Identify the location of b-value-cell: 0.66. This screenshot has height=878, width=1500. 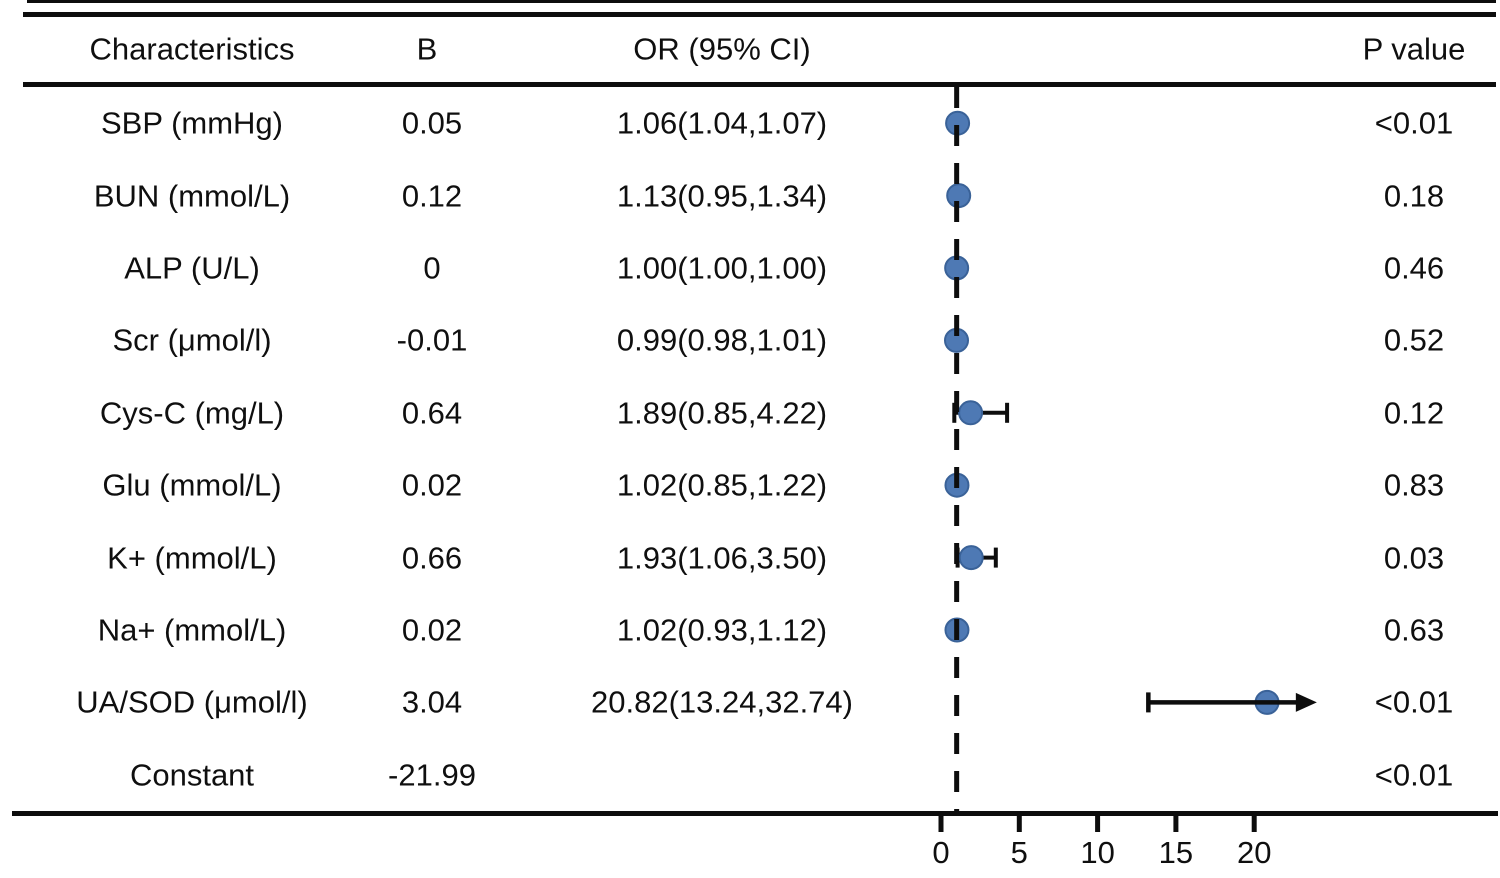
(432, 558).